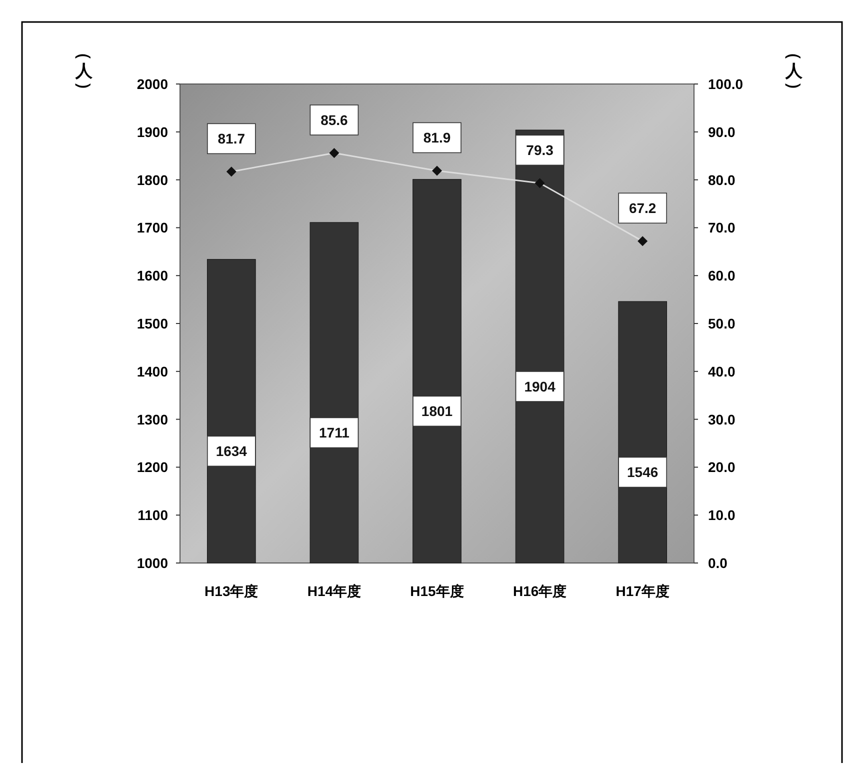  What do you see at coordinates (152, 84) in the screenshot?
I see `y-tick-label: 2000` at bounding box center [152, 84].